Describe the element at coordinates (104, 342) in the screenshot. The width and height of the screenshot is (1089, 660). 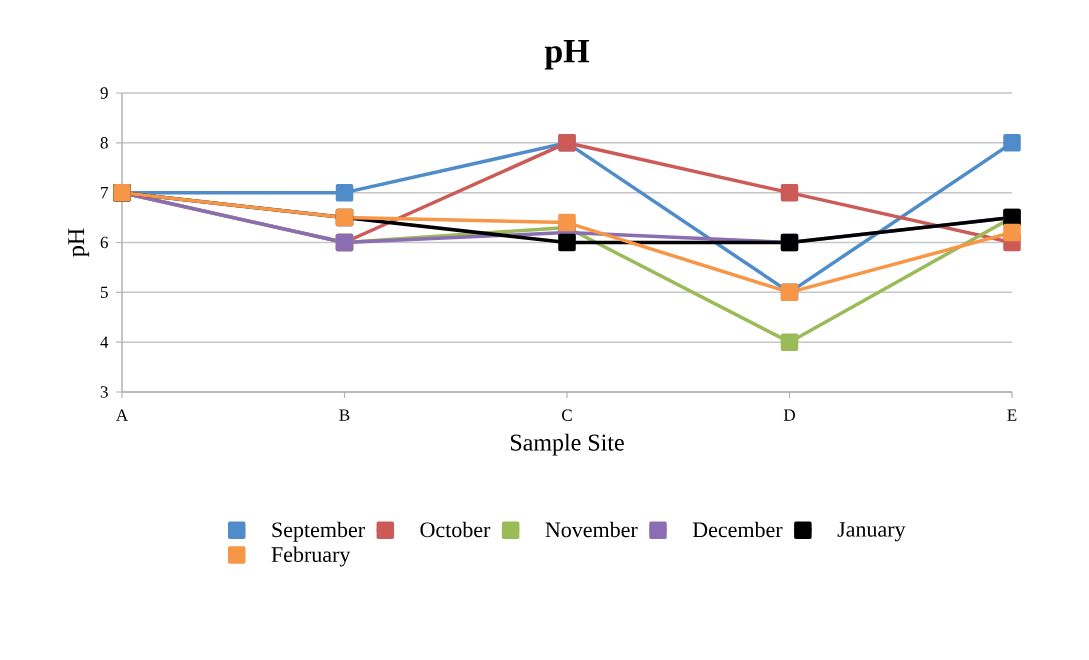
I see `y-tick-label: 4` at that location.